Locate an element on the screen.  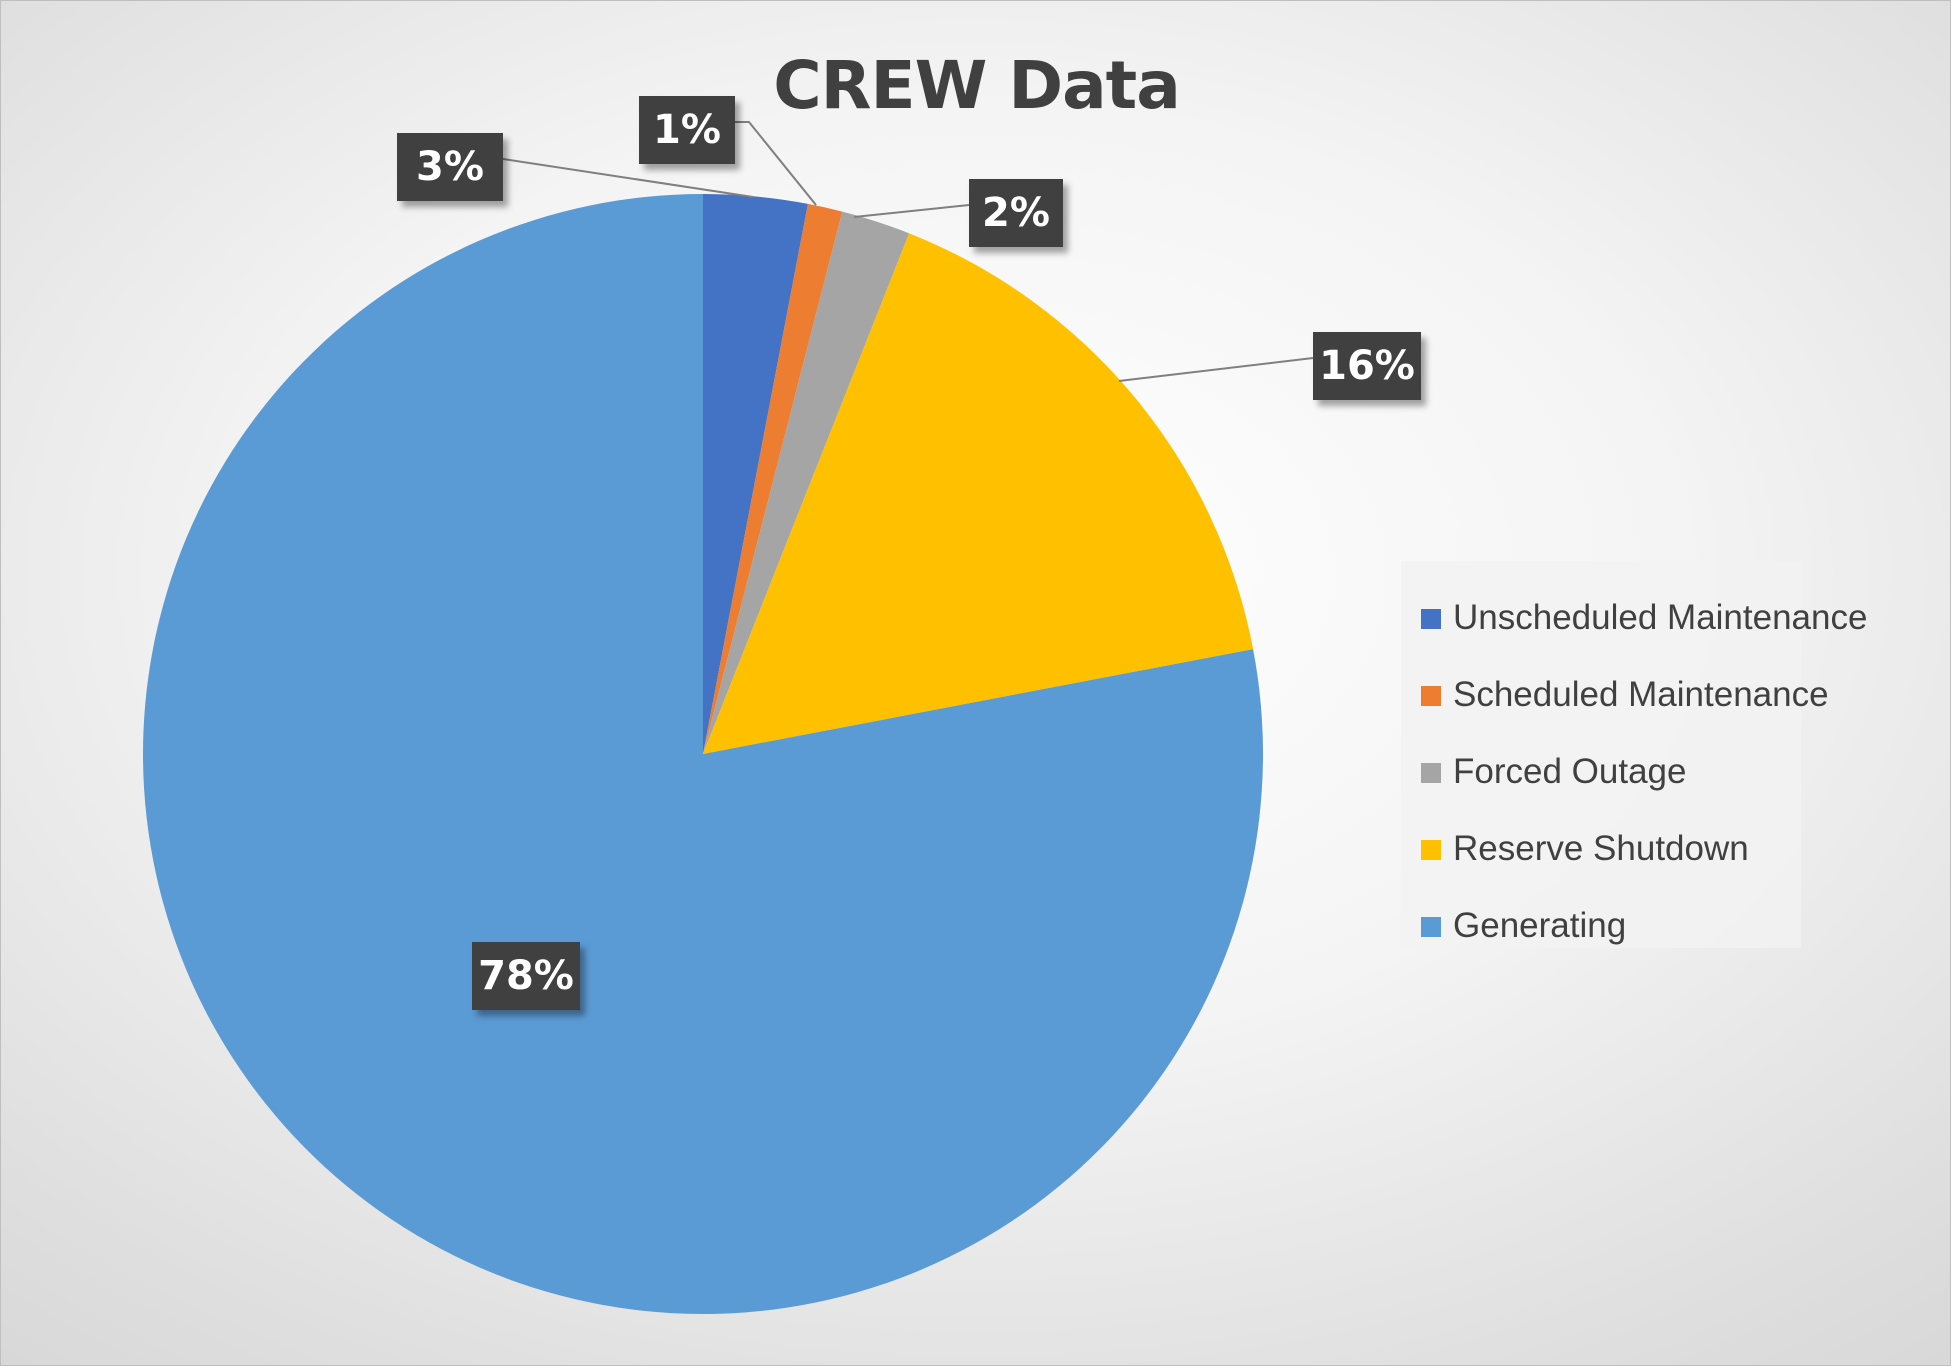
leader-line-forced-outage is located at coordinates (911, 211).